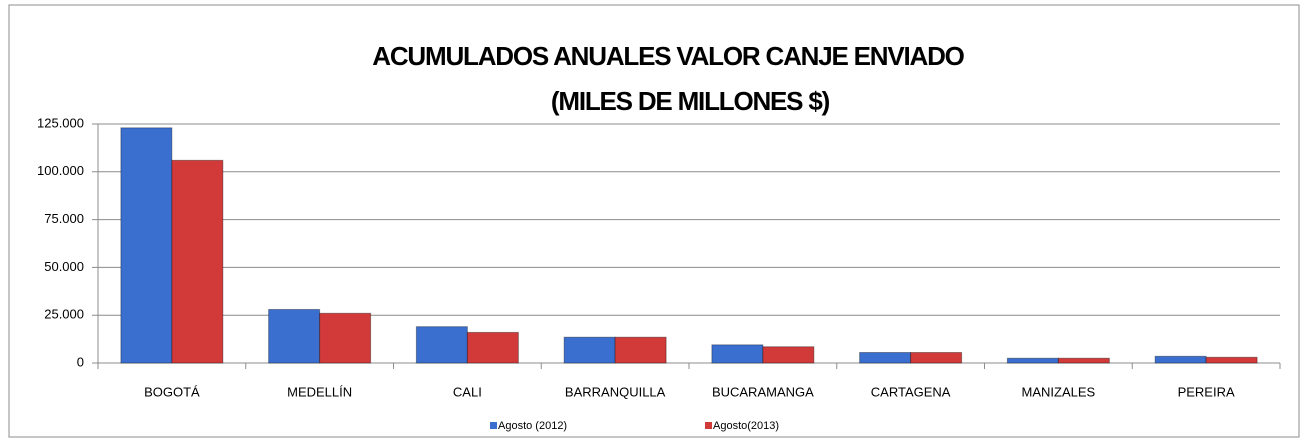  What do you see at coordinates (60, 170) in the screenshot?
I see `y-tick-label: 100.000` at bounding box center [60, 170].